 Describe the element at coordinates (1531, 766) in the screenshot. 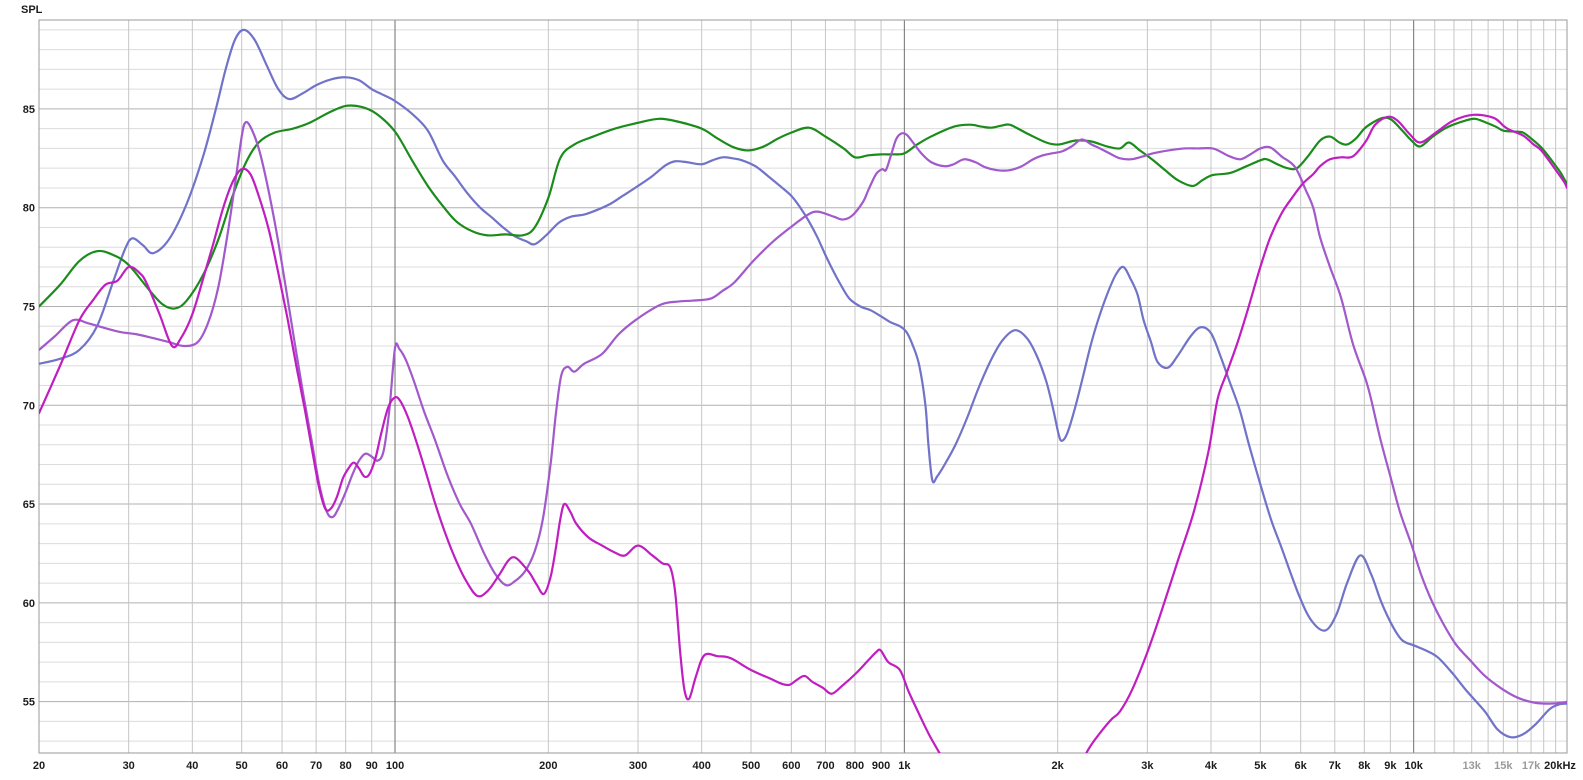

I see `x-tick-label: 17k` at that location.